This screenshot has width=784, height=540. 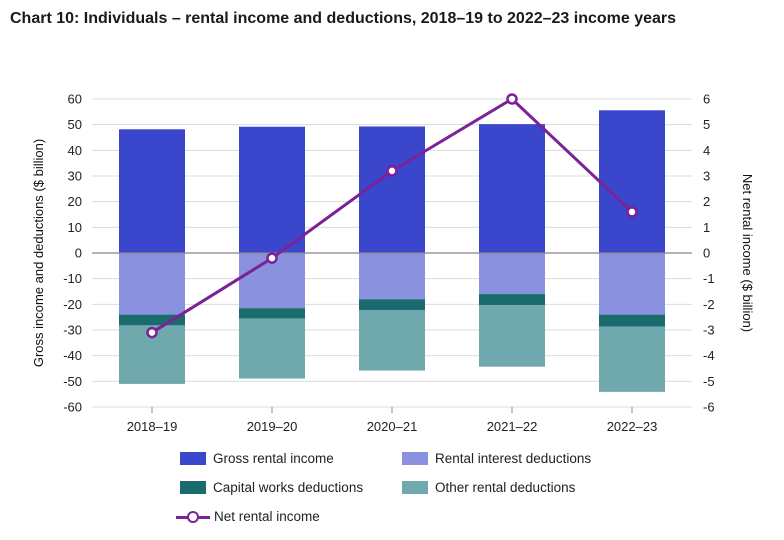 What do you see at coordinates (272, 426) in the screenshot?
I see `x-tick-label: 2019–20` at bounding box center [272, 426].